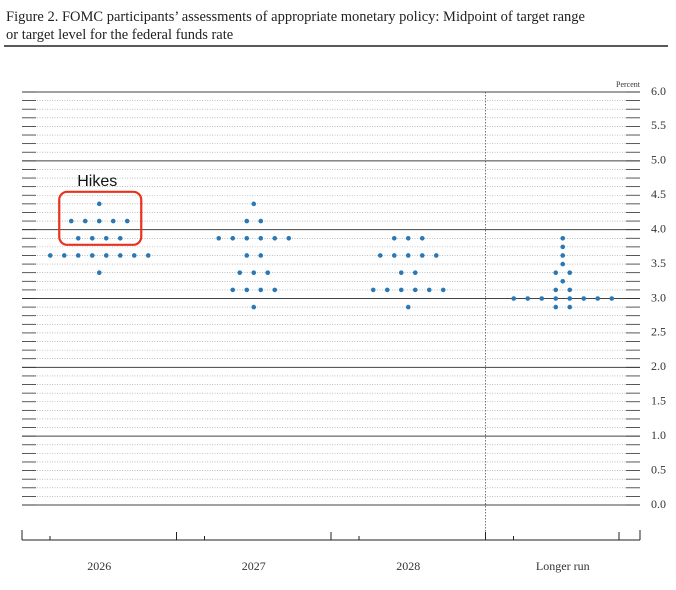  What do you see at coordinates (658, 125) in the screenshot?
I see `y-tick-label: 5.5` at bounding box center [658, 125].